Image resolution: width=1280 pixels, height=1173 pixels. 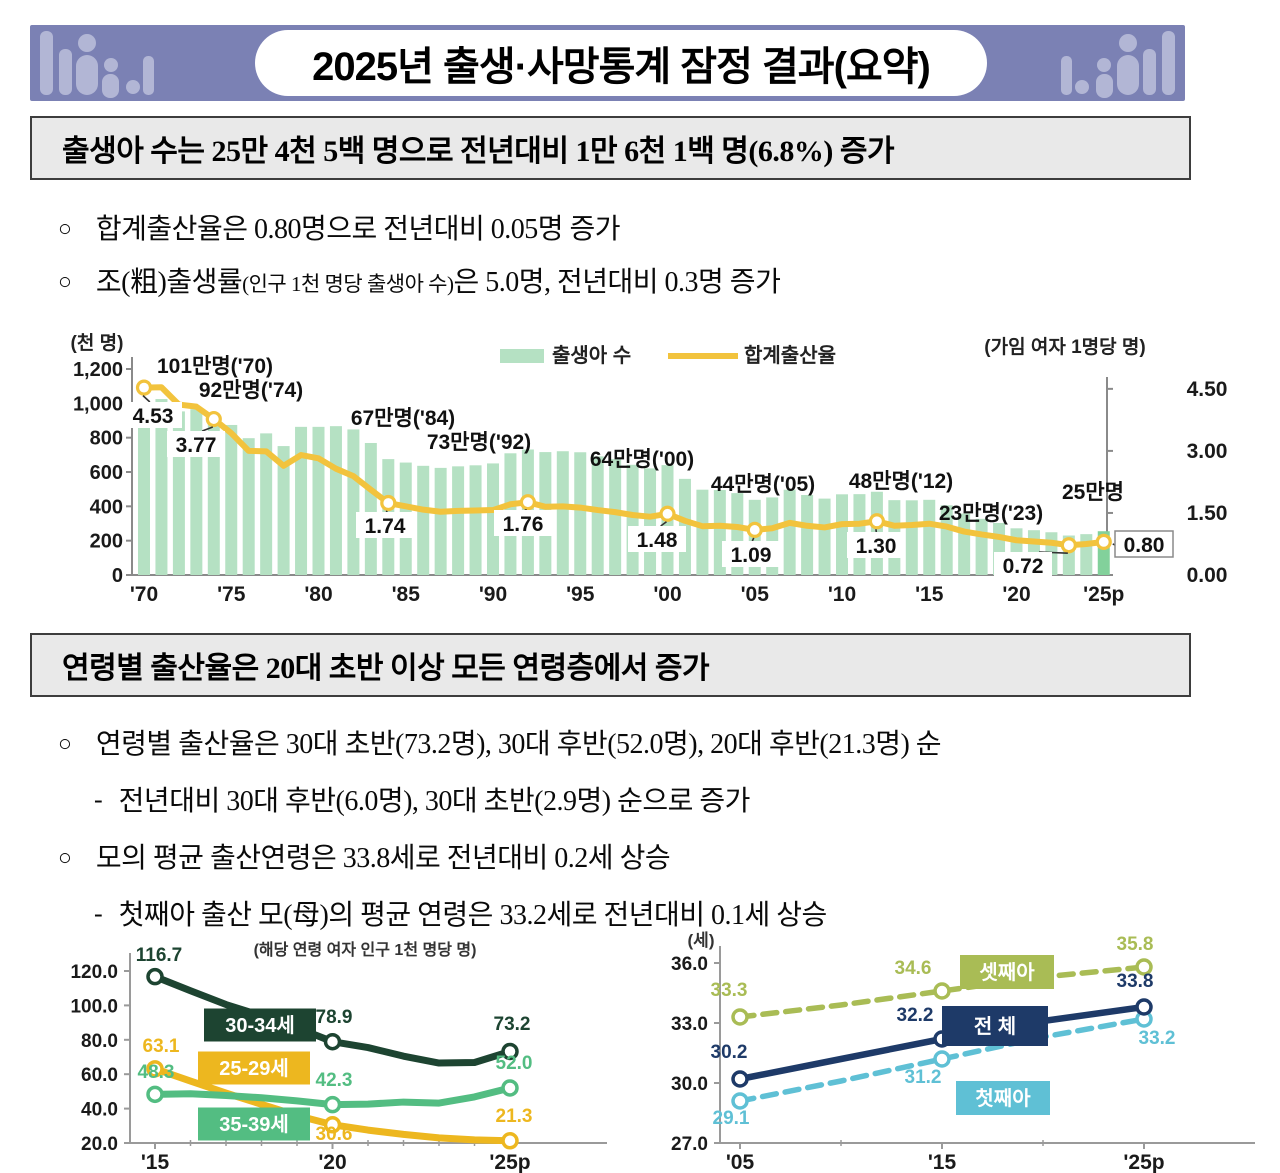 What do you see at coordinates (403, 418) in the screenshot?
I see `svg-text: 67만명('84)` at bounding box center [403, 418].